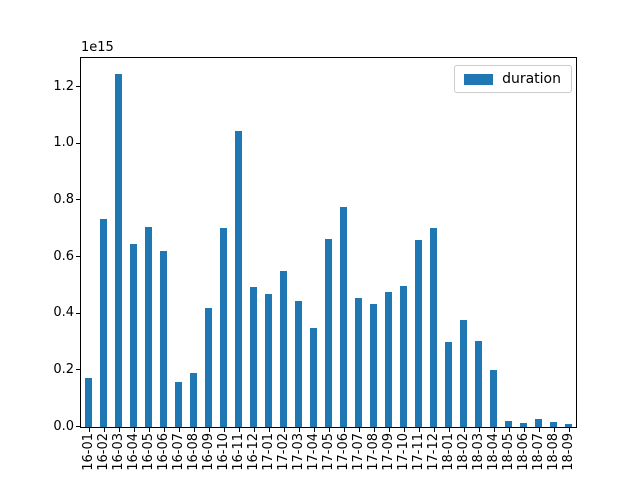 The width and height of the screenshot is (640, 480). Describe the element at coordinates (568, 452) in the screenshot. I see `x-tick-label: 18-09` at that location.